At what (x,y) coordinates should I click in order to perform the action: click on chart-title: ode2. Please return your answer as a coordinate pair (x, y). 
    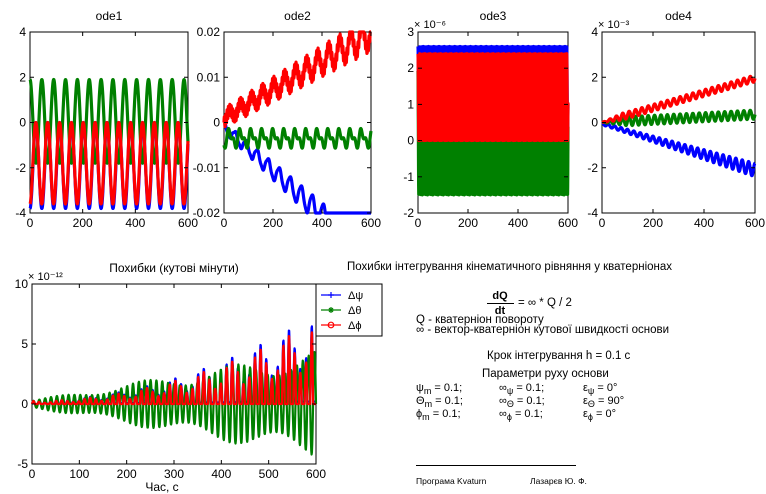
    Looking at the image, I should click on (297, 16).